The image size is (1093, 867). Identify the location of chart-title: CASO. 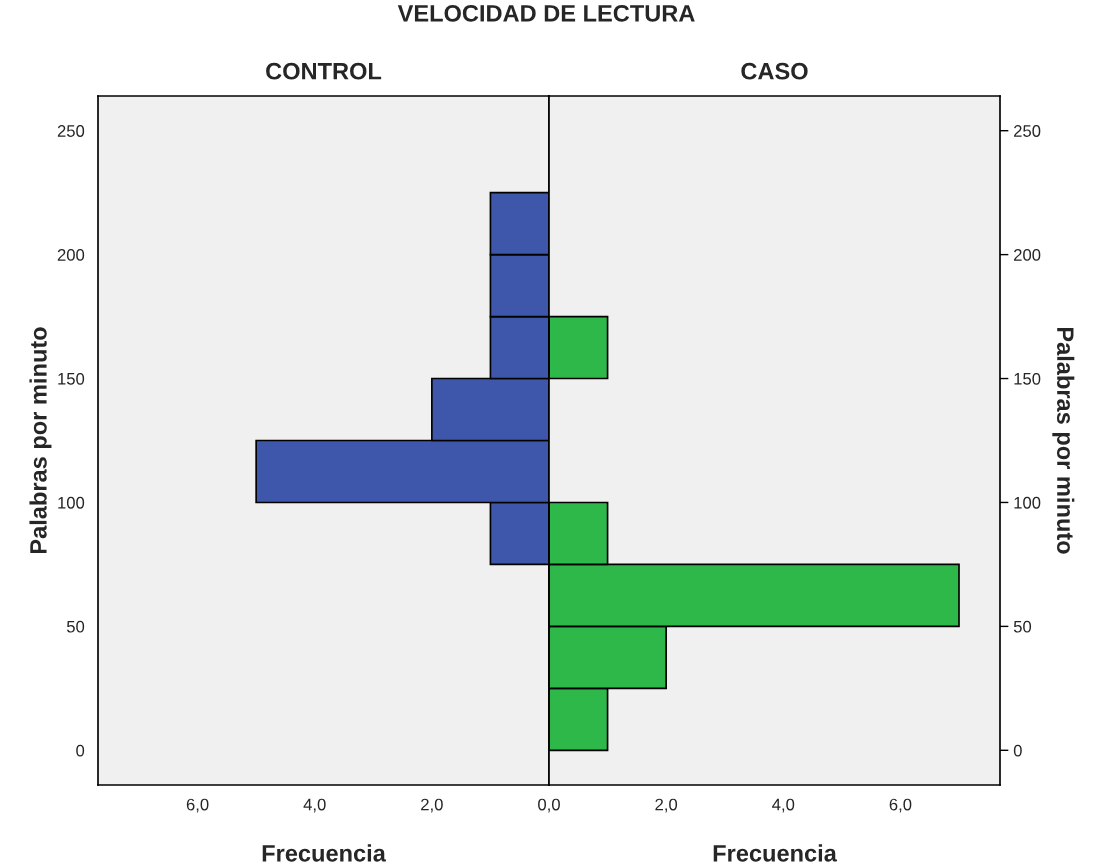
(774, 71).